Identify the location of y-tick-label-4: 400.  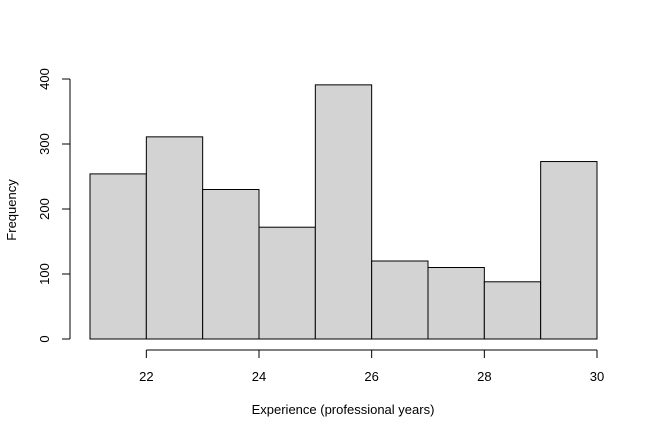
(44, 79).